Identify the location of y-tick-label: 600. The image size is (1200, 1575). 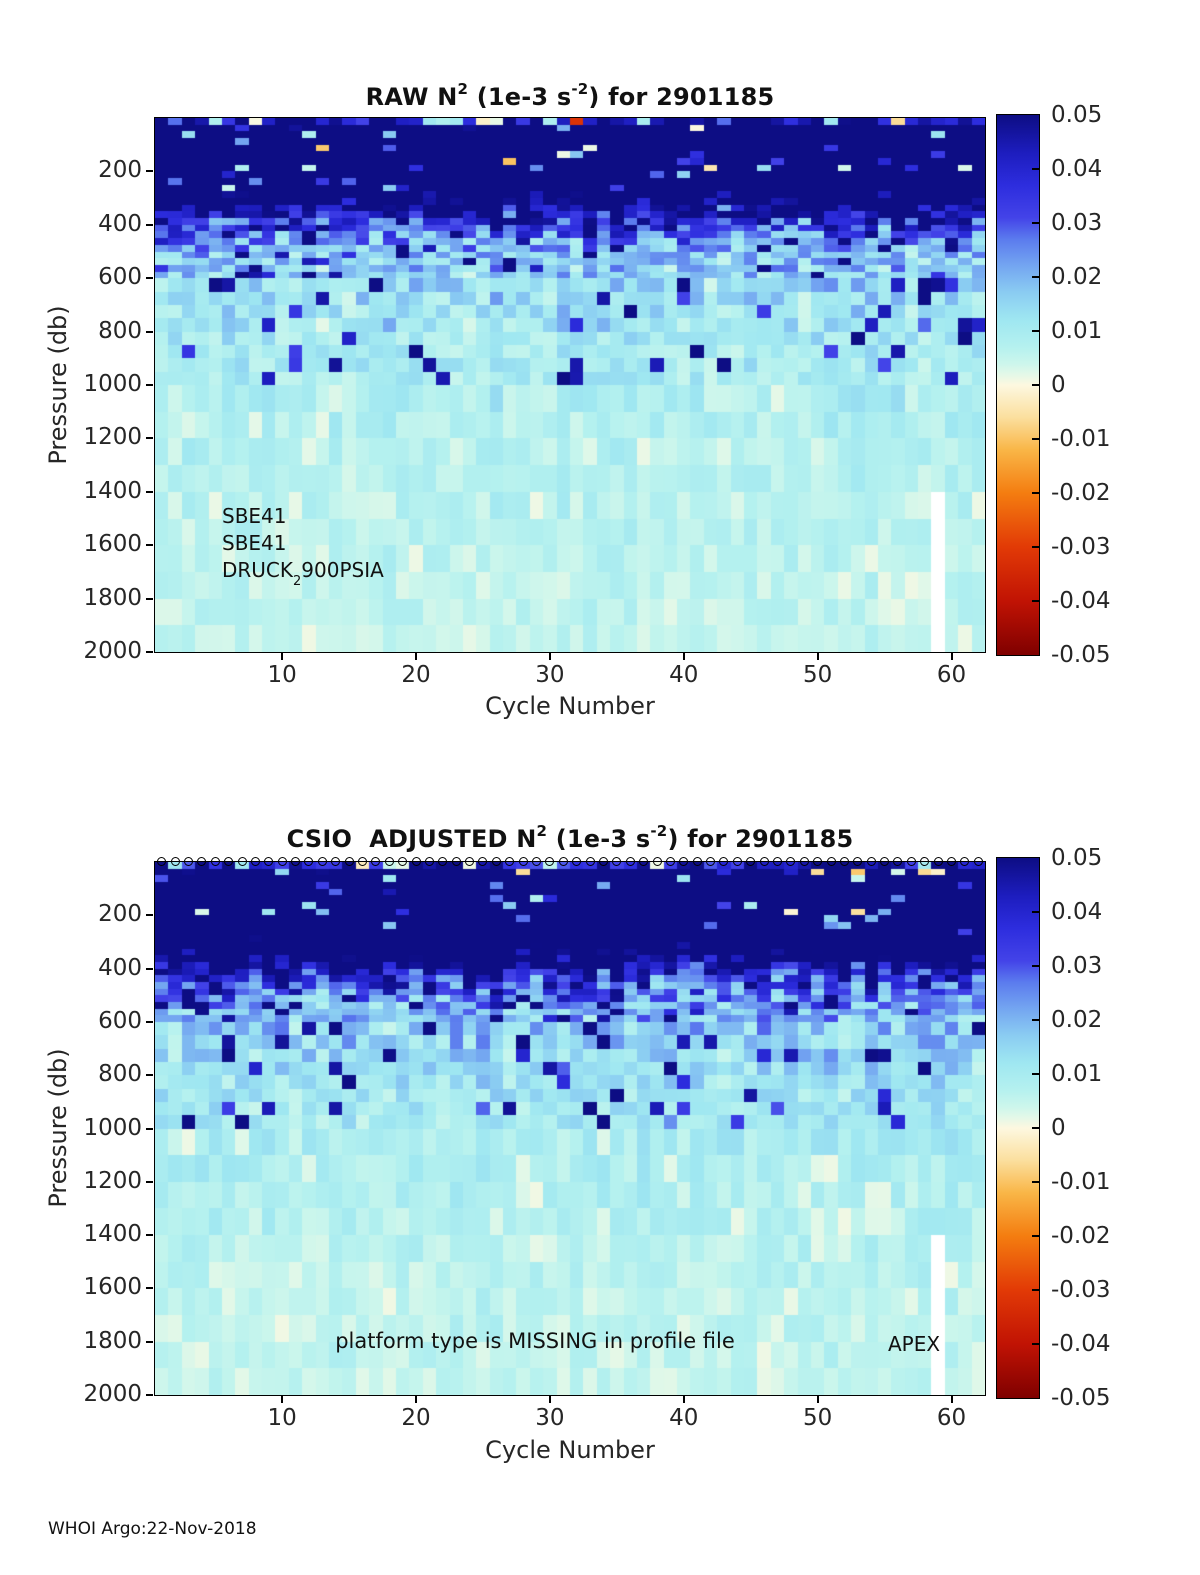
(120, 1020).